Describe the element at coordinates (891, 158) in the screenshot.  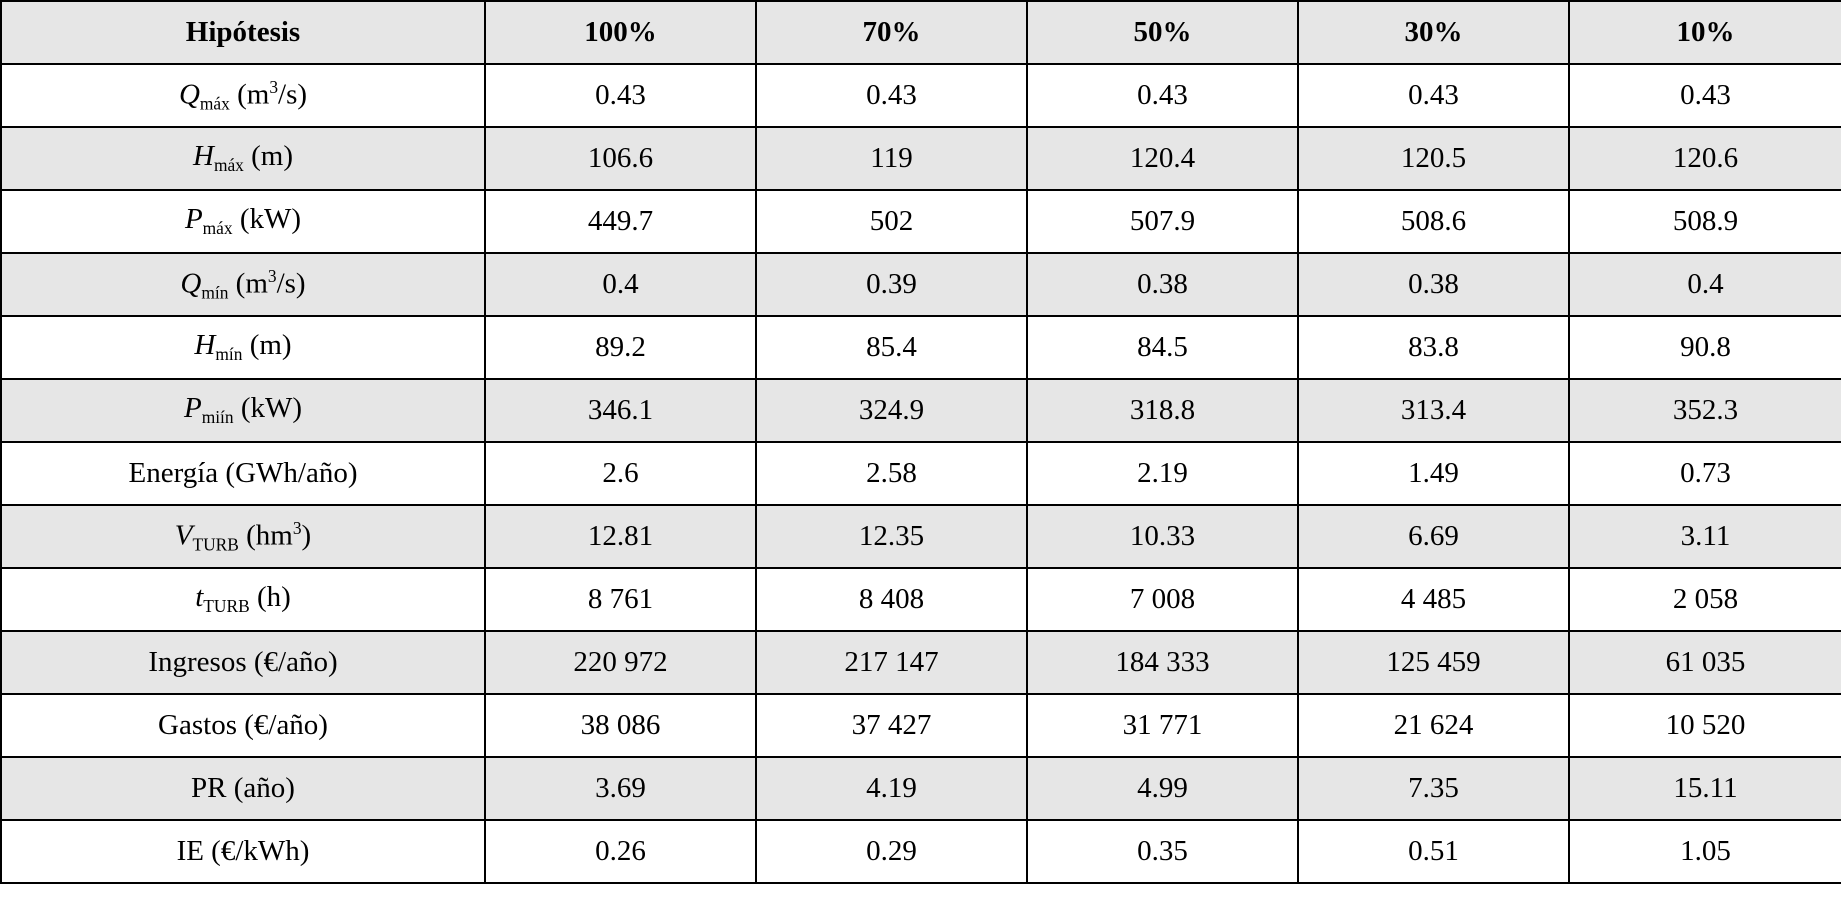
I see `value-cell: 119` at that location.